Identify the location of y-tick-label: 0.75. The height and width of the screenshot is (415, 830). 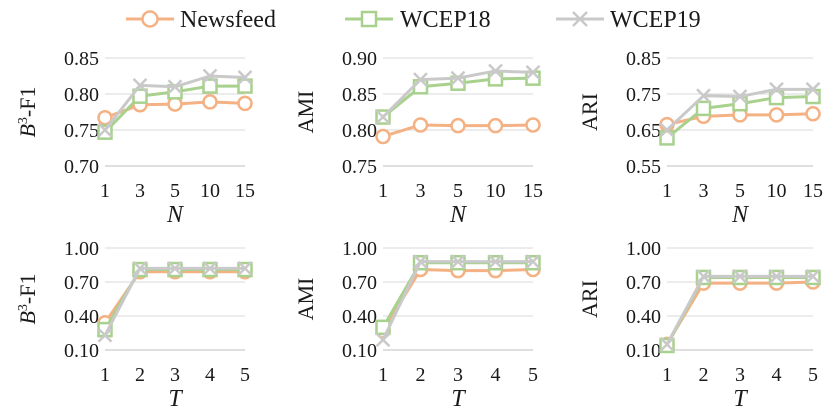
(81, 131).